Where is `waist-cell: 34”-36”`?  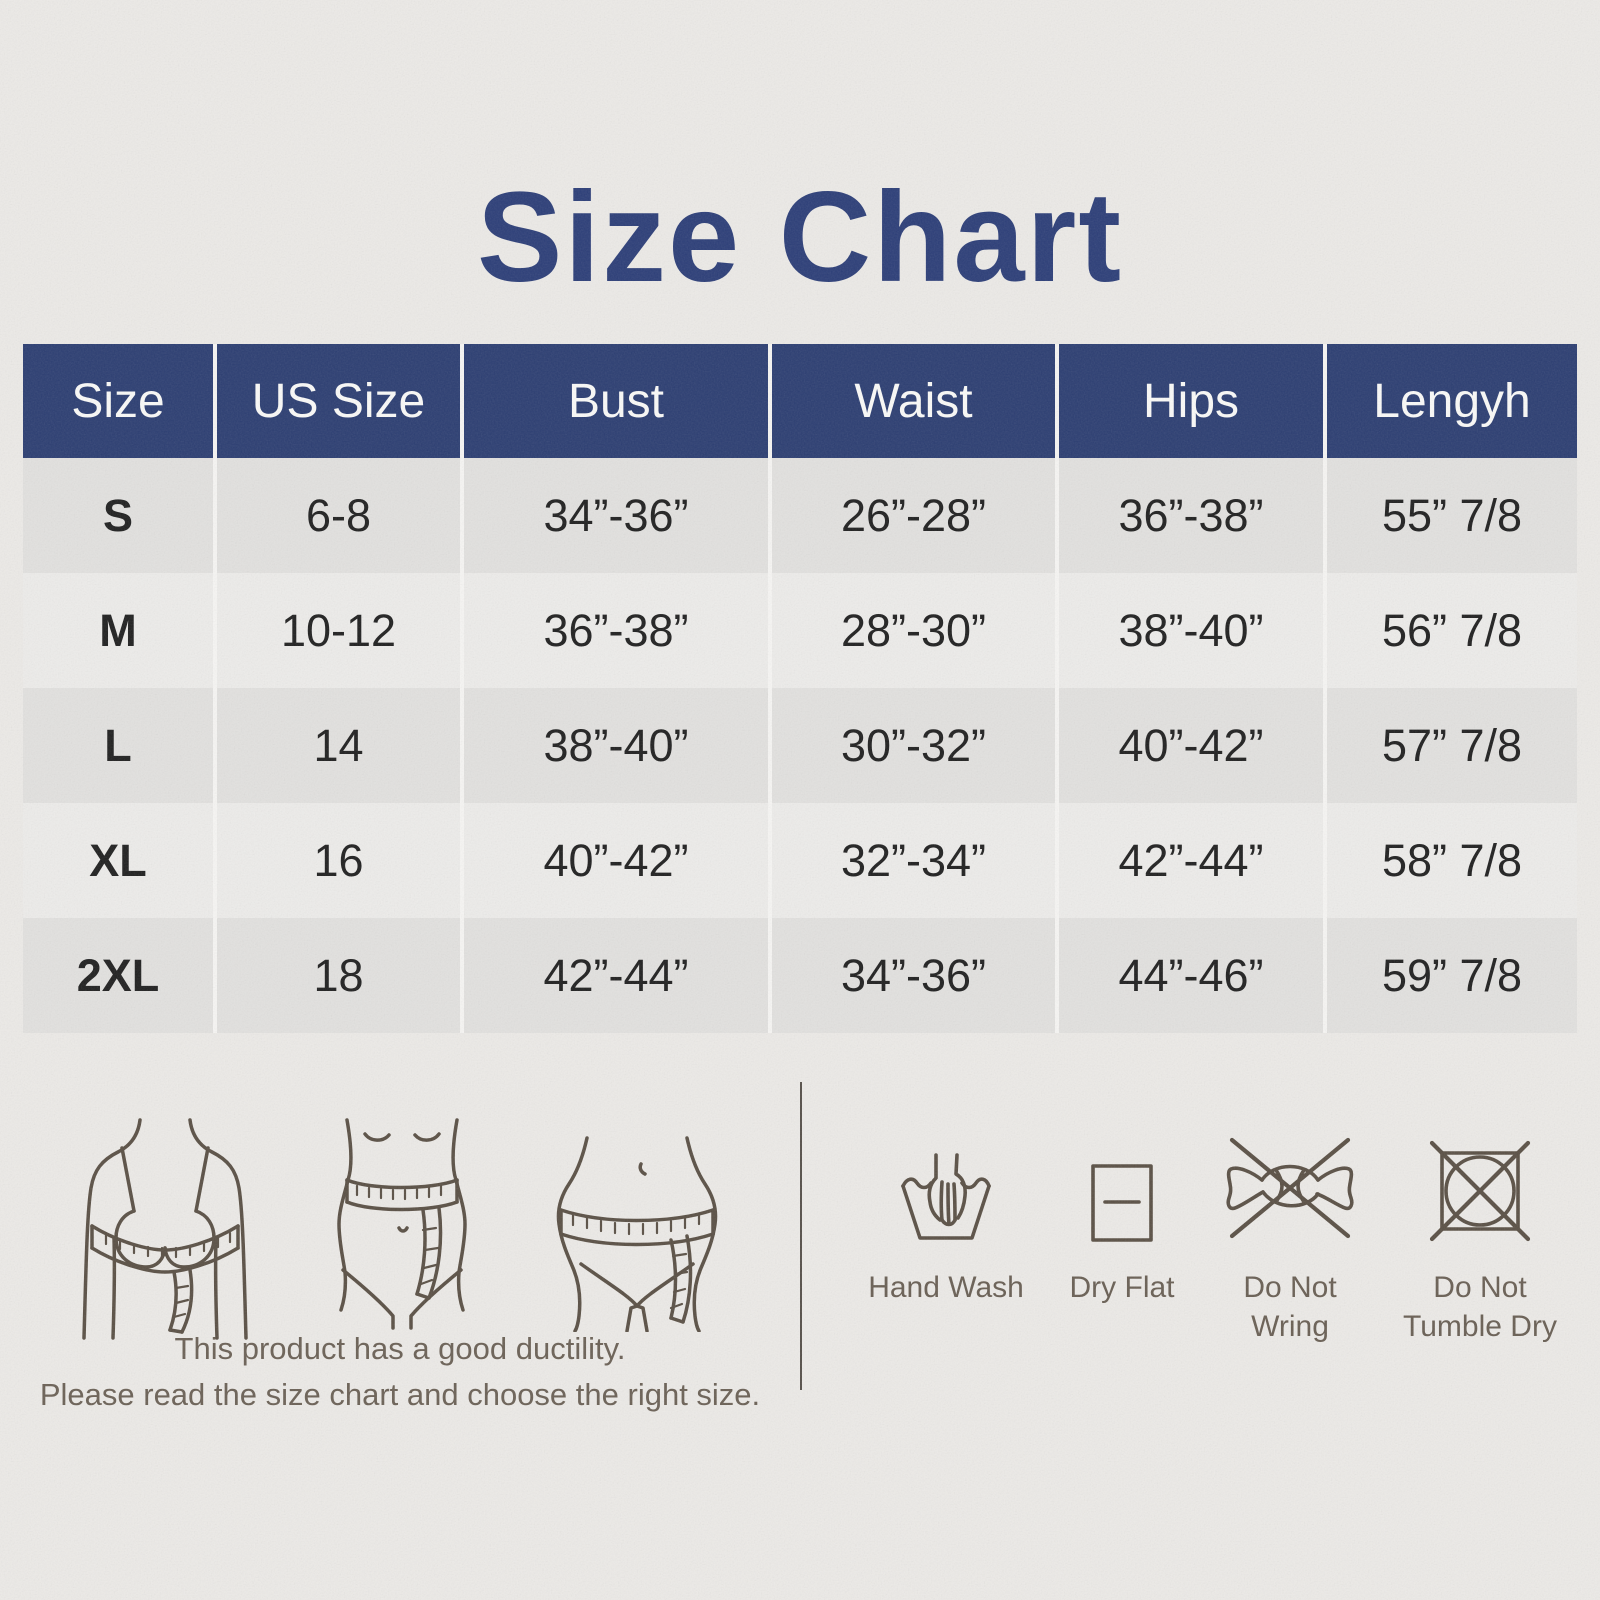
waist-cell: 34”-36” is located at coordinates (911, 975).